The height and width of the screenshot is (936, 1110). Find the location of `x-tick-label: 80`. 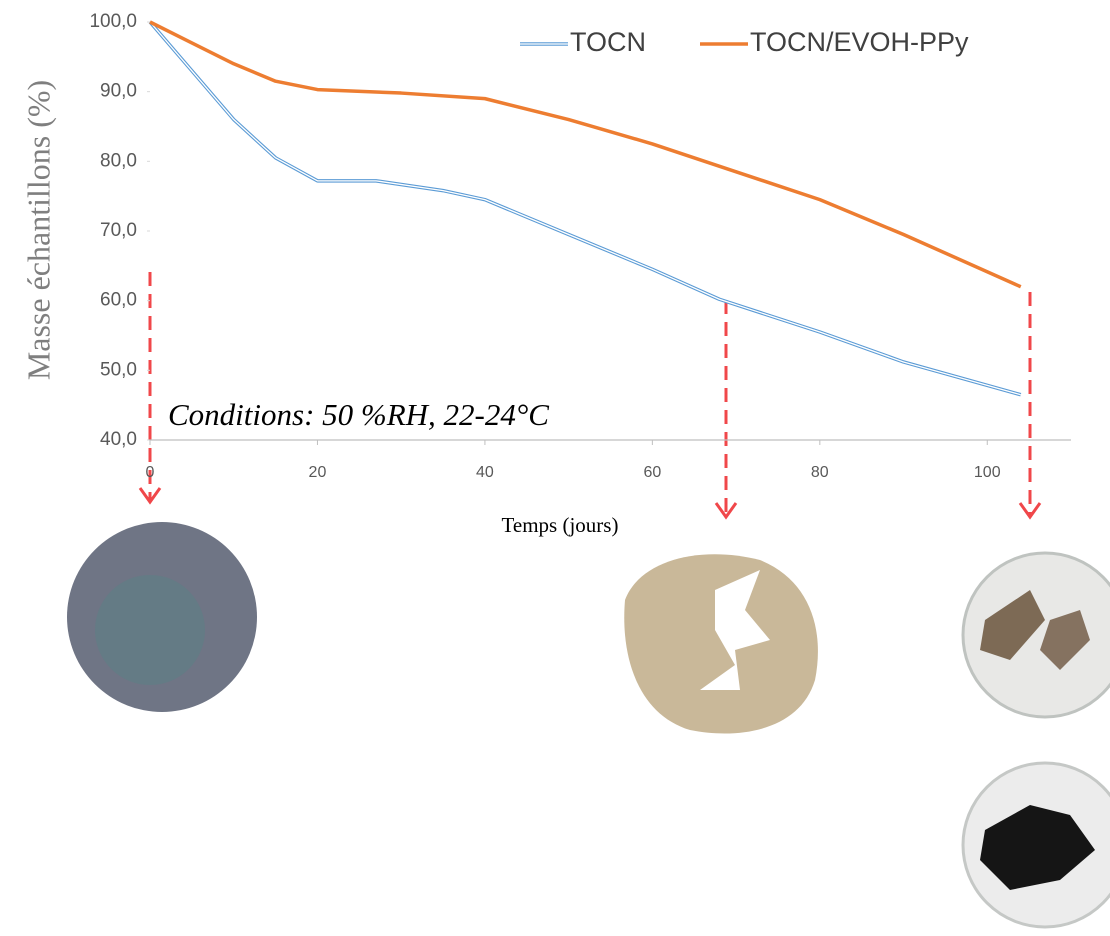

x-tick-label: 80 is located at coordinates (820, 472).